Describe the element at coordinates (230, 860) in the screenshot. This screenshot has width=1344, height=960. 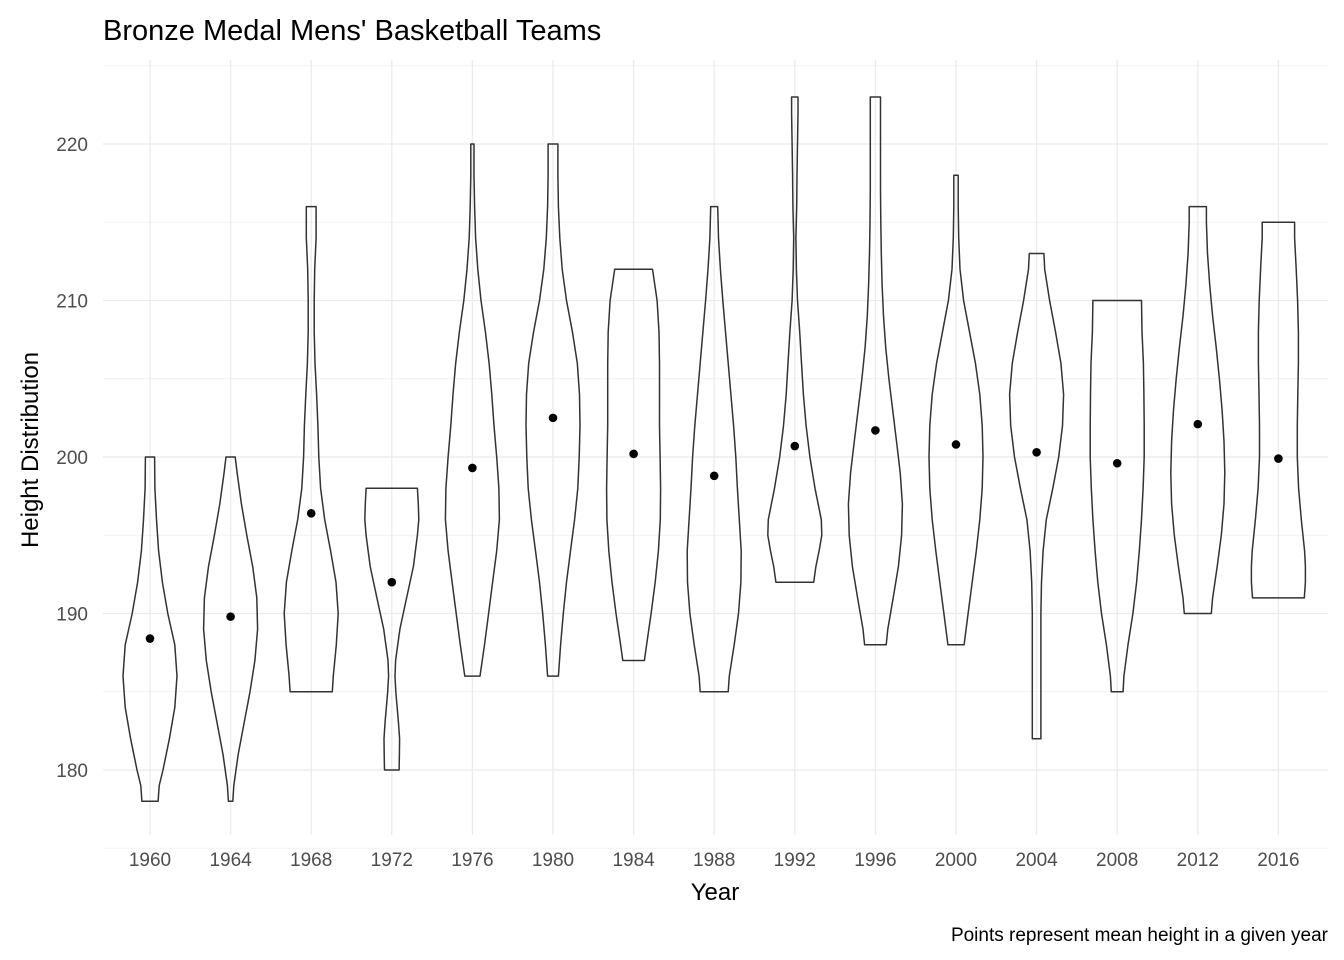
I see `x-tick-label: 1964` at that location.